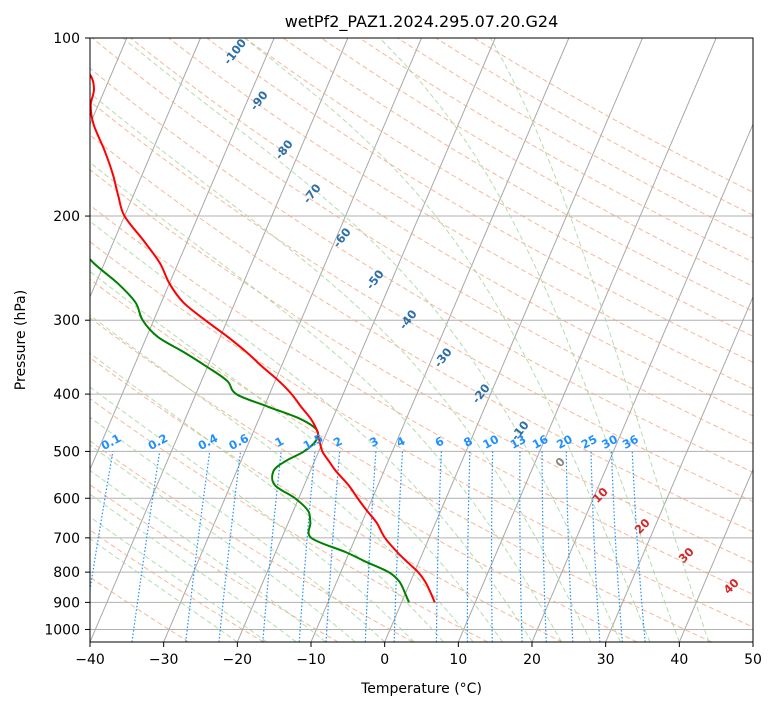 The width and height of the screenshot is (775, 708). Describe the element at coordinates (731, 586) in the screenshot. I see `dry-adiabat-label: 40` at that location.